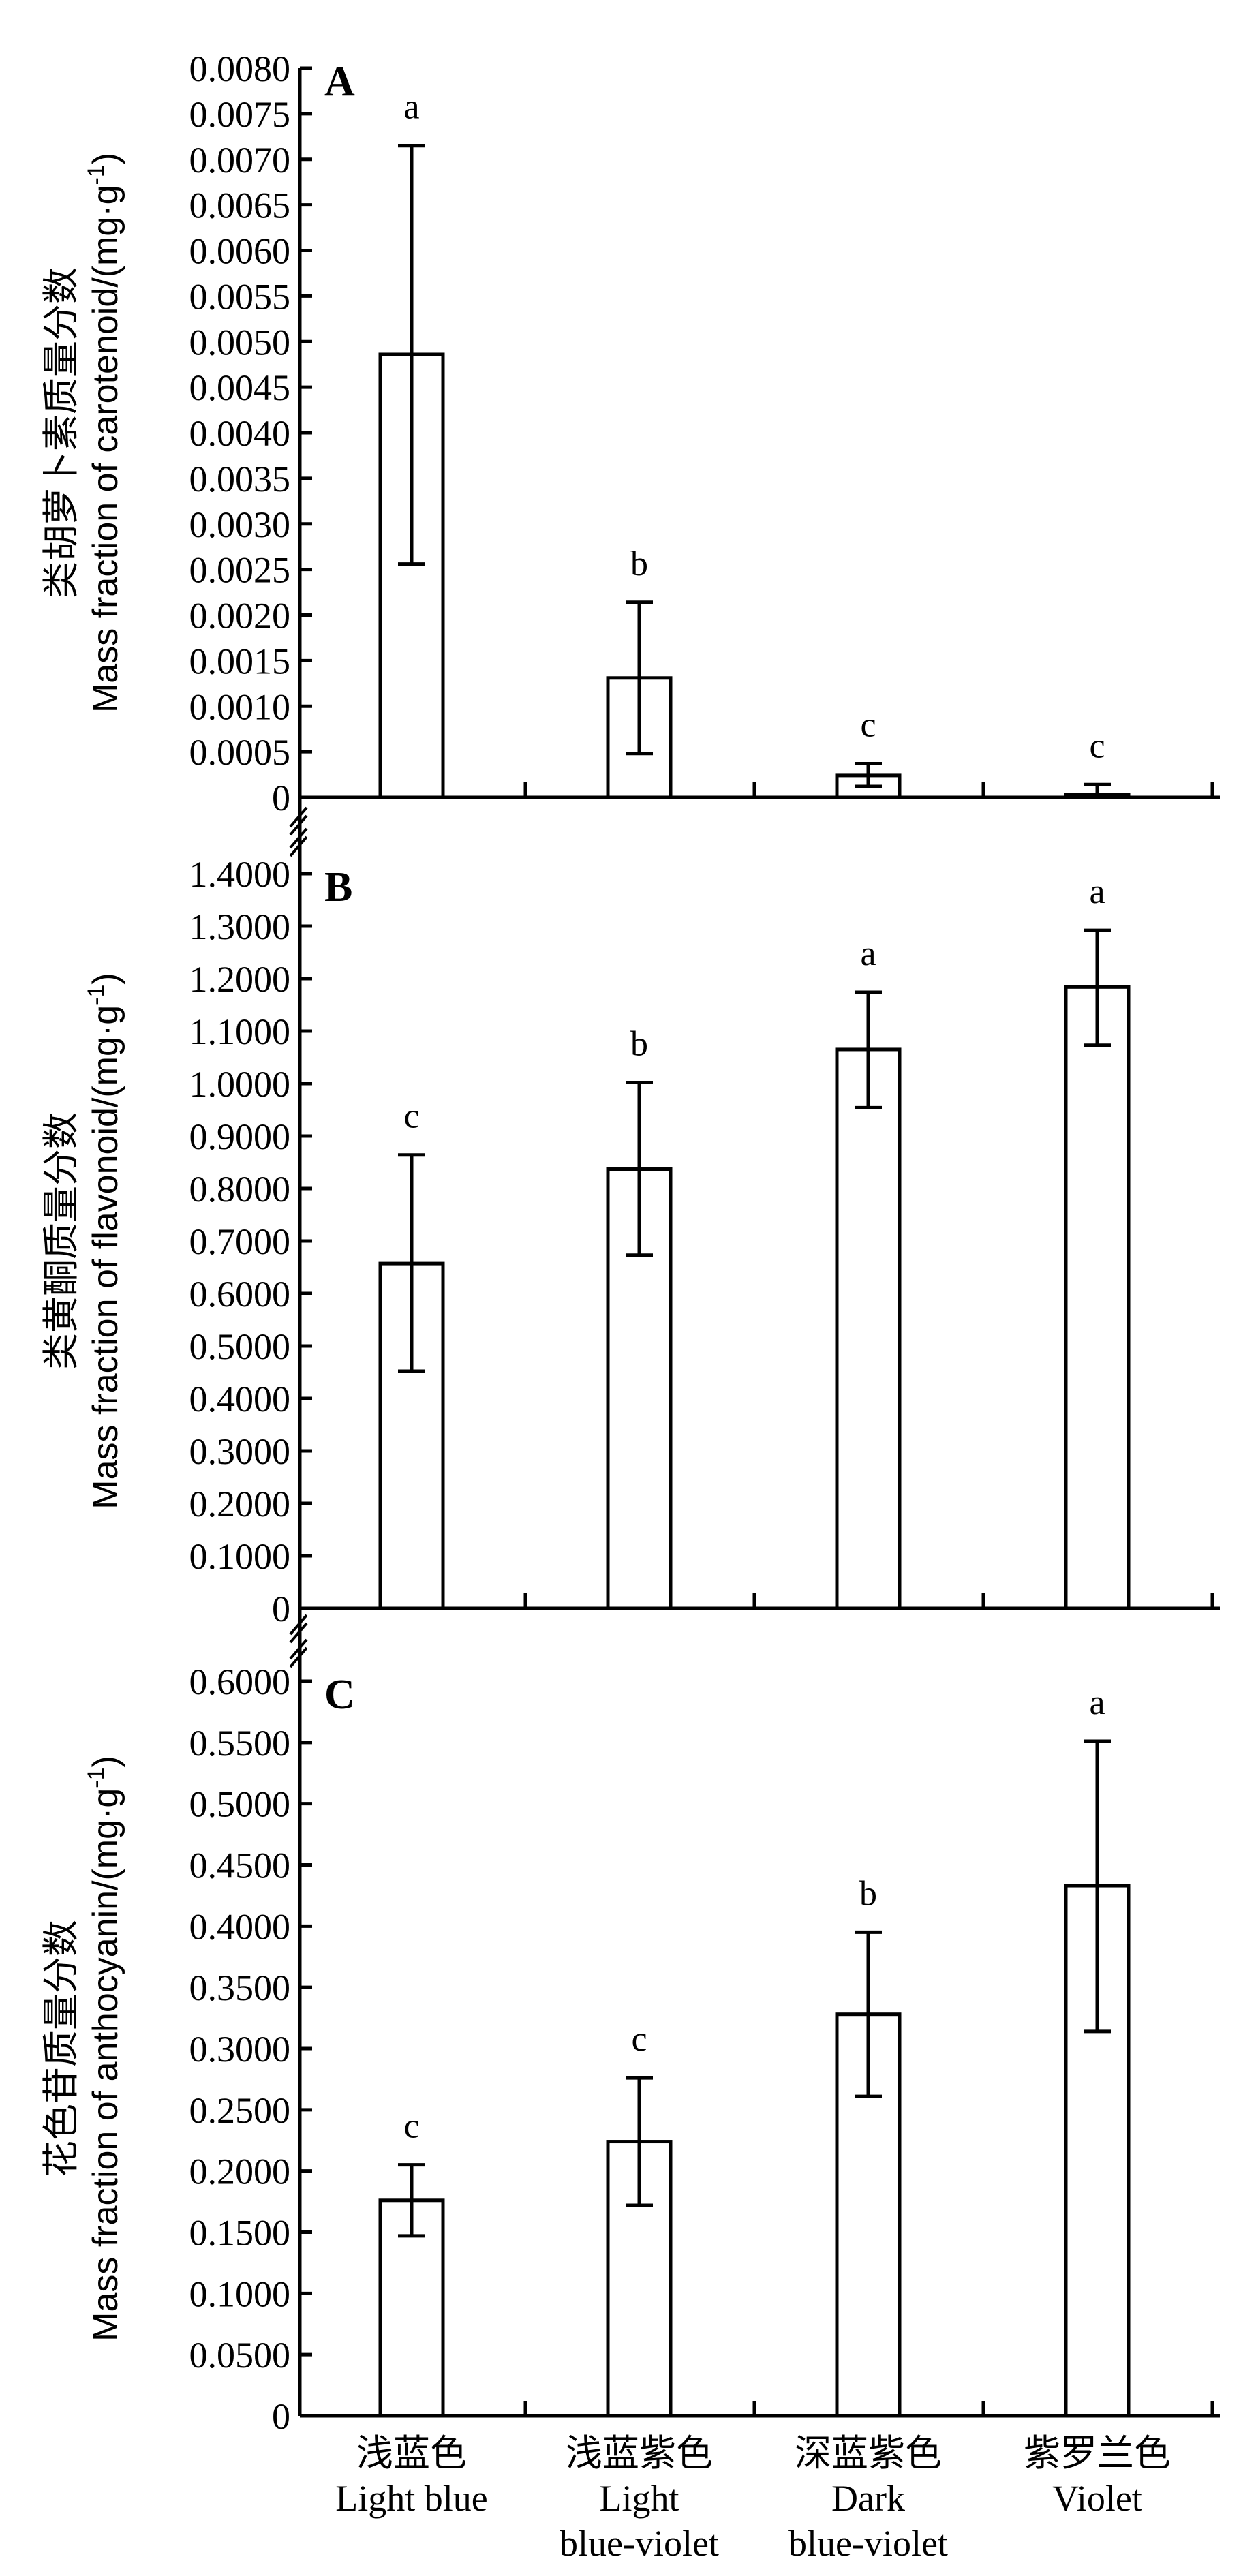  I want to click on panel-label: A, so click(339, 82).